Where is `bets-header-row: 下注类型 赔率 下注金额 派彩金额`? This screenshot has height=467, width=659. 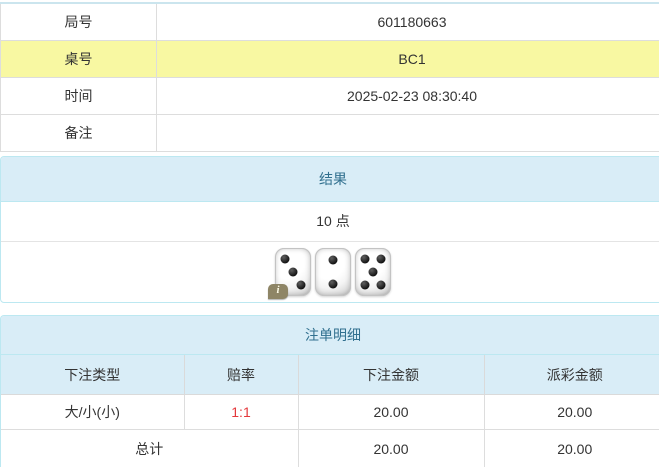
bets-header-row: 下注类型 赔率 下注金额 派彩金额 is located at coordinates (330, 375).